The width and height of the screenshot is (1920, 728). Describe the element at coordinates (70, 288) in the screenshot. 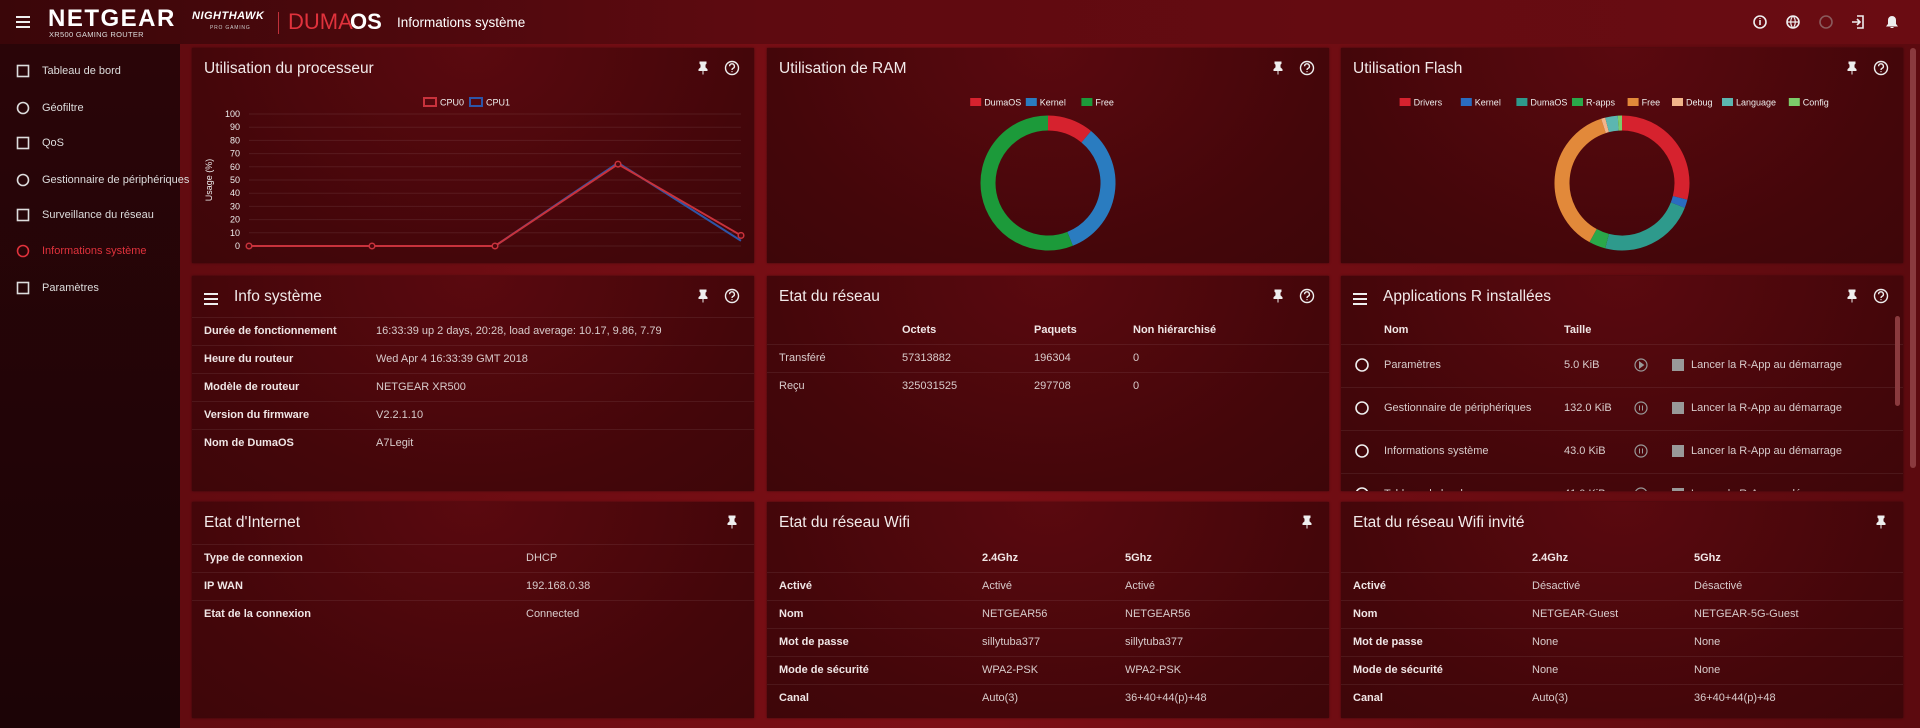

I see `sidebar-item: Paramètres` at that location.